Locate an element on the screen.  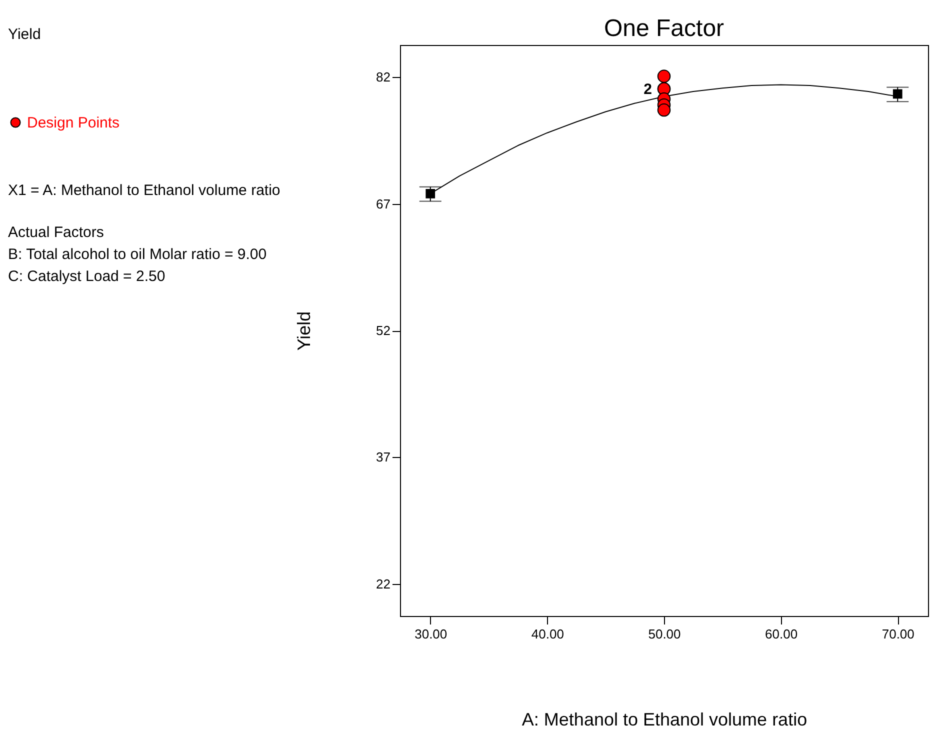
y-tick-label: 82 is located at coordinates (383, 77).